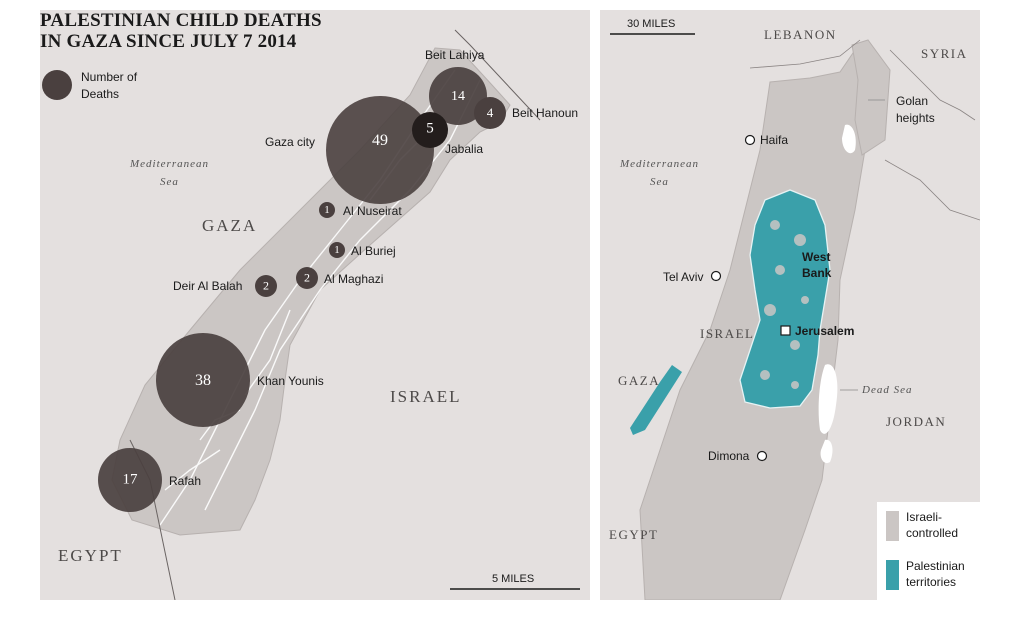  I want to click on golan-heights, so click(871, 97).